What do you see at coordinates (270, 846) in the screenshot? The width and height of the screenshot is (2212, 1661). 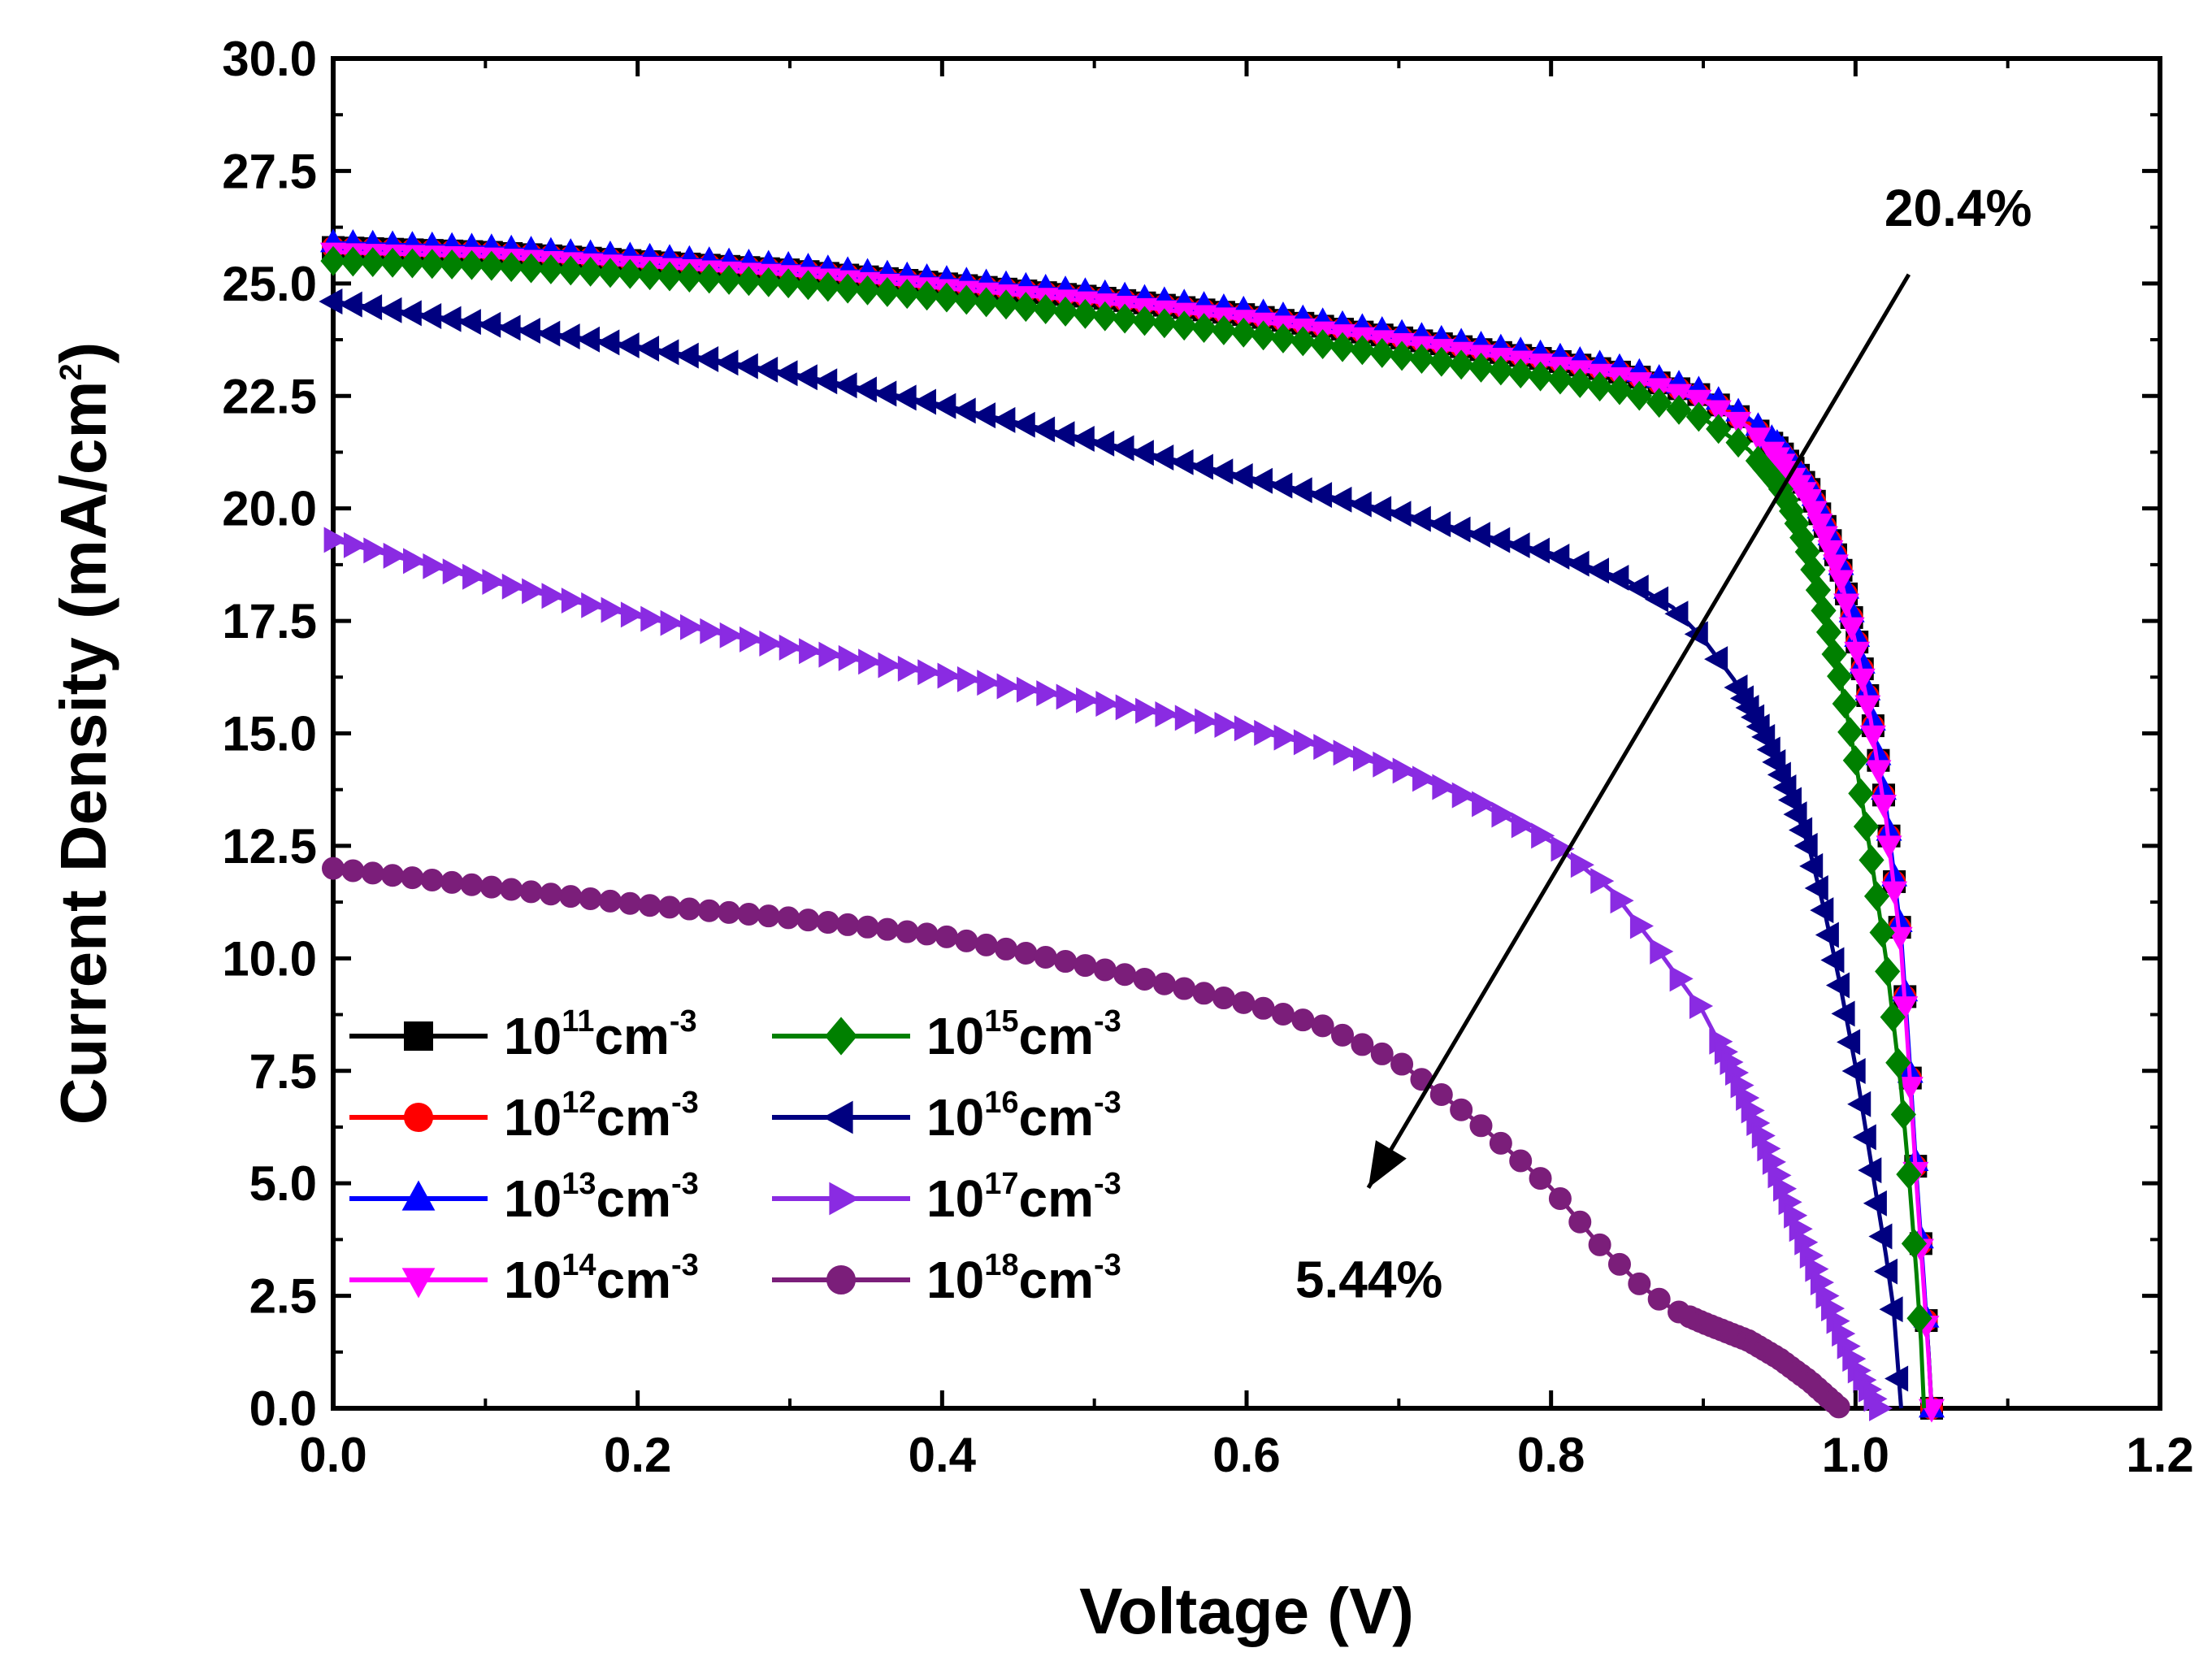 I see `y-tick-label: 12.5` at bounding box center [270, 846].